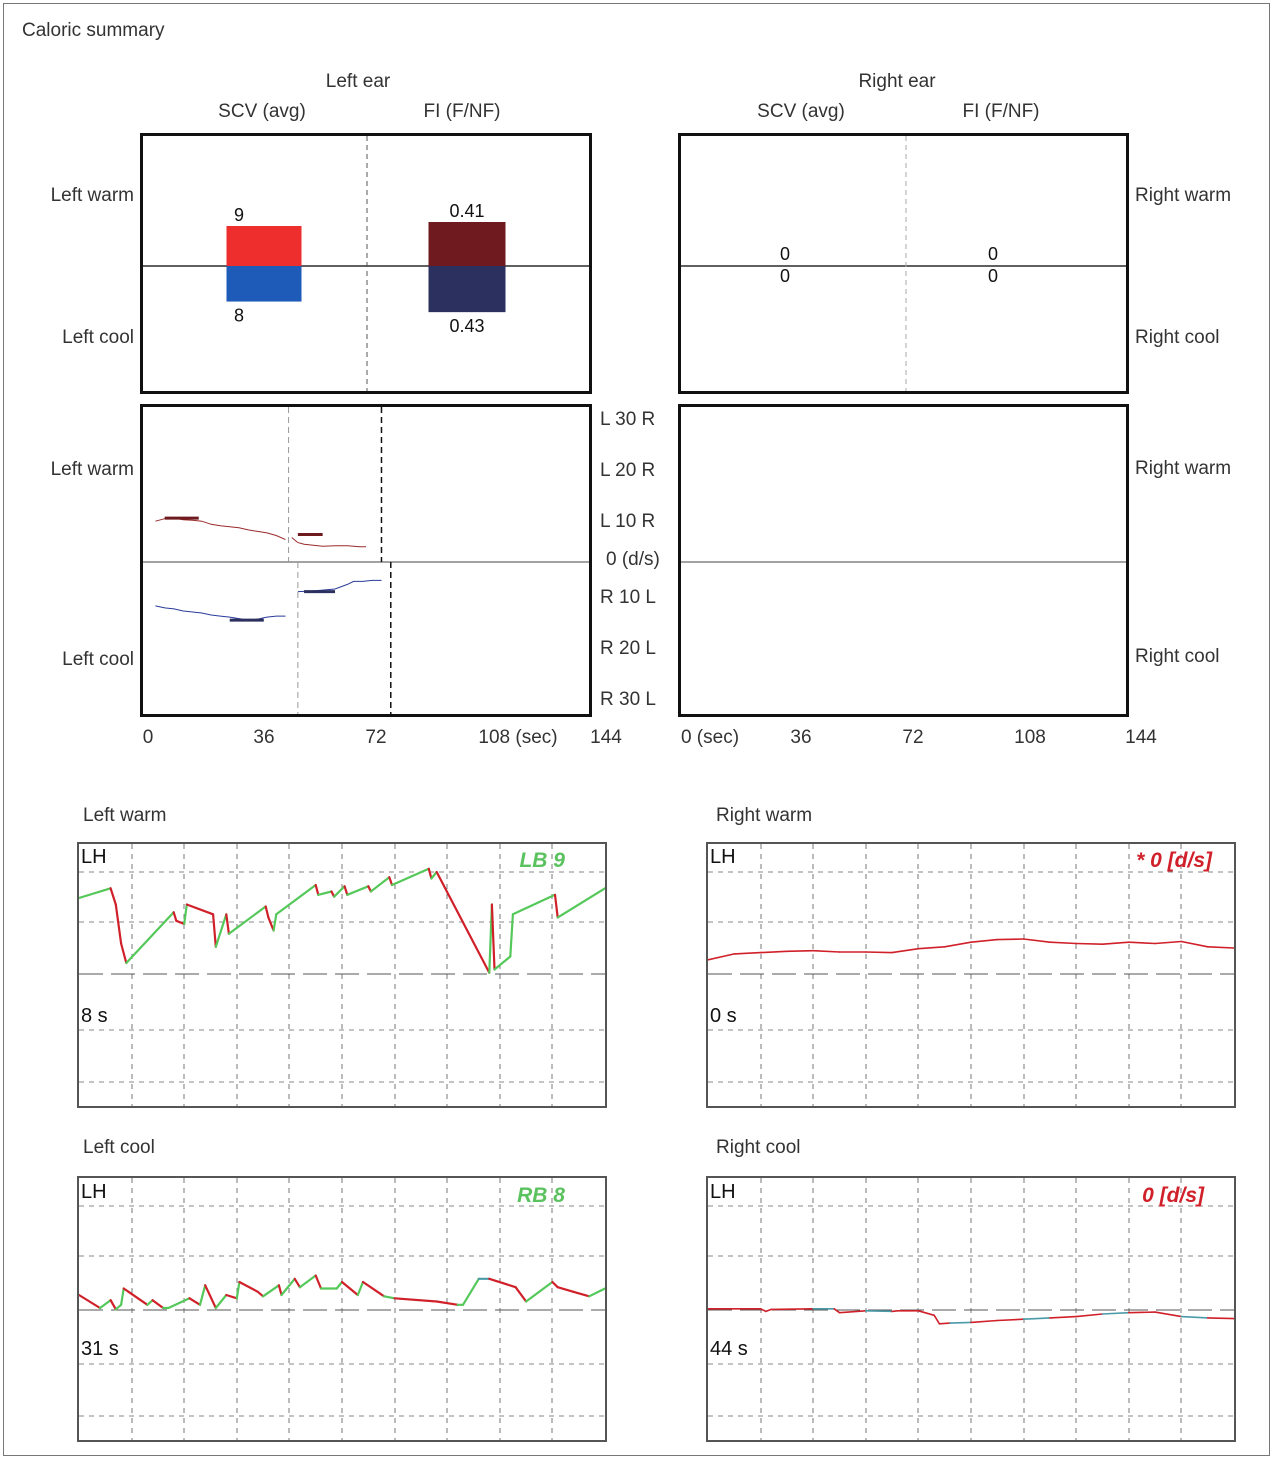 The height and width of the screenshot is (1461, 1275). Describe the element at coordinates (148, 737) in the screenshot. I see `time-tick-left: 0` at that location.